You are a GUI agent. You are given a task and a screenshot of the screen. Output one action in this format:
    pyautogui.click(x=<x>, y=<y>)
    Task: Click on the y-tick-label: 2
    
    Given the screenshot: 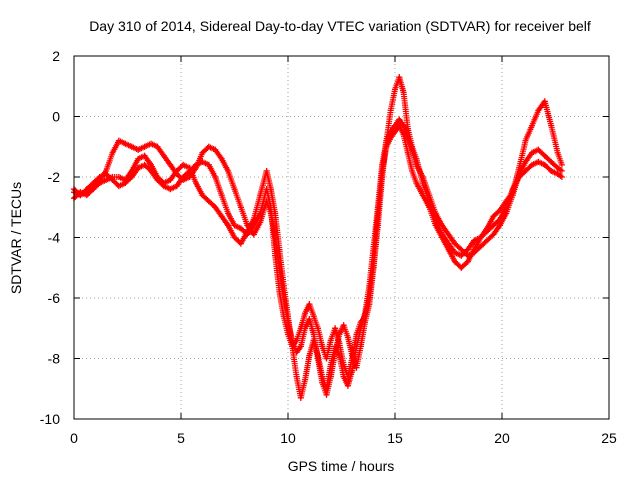 What is the action you would take?
    pyautogui.click(x=56, y=56)
    